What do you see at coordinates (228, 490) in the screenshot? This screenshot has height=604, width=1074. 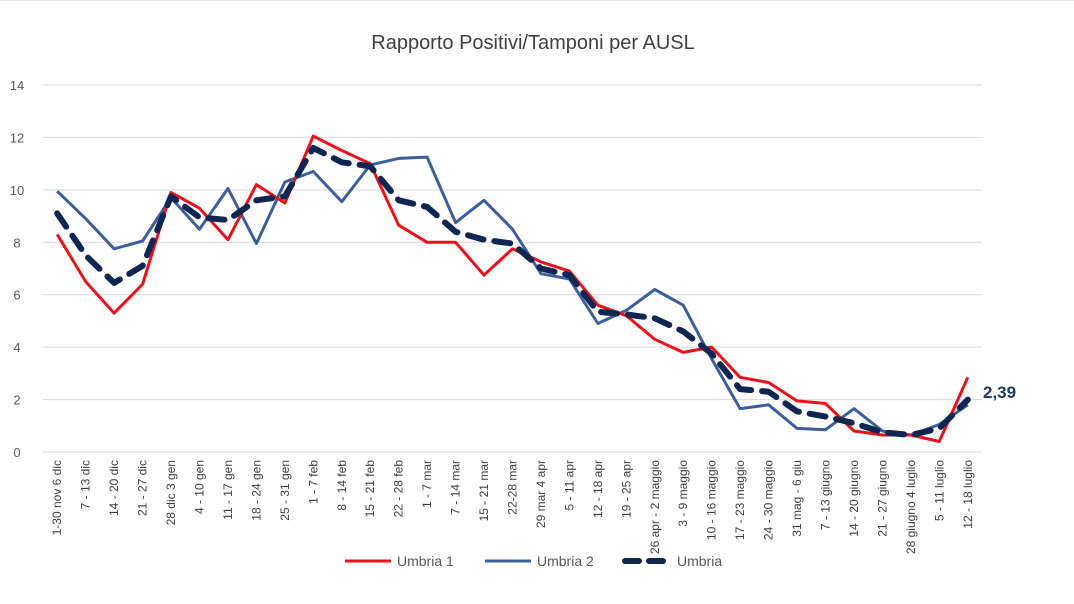 I see `x-tick-label: 11 - 17 gen` at bounding box center [228, 490].